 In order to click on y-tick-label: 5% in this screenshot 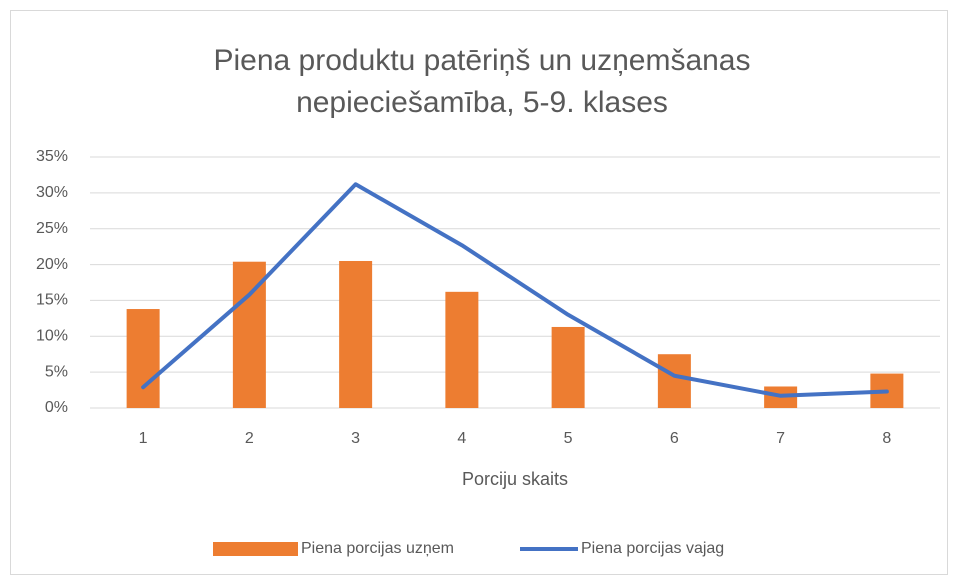, I will do `click(56, 371)`.